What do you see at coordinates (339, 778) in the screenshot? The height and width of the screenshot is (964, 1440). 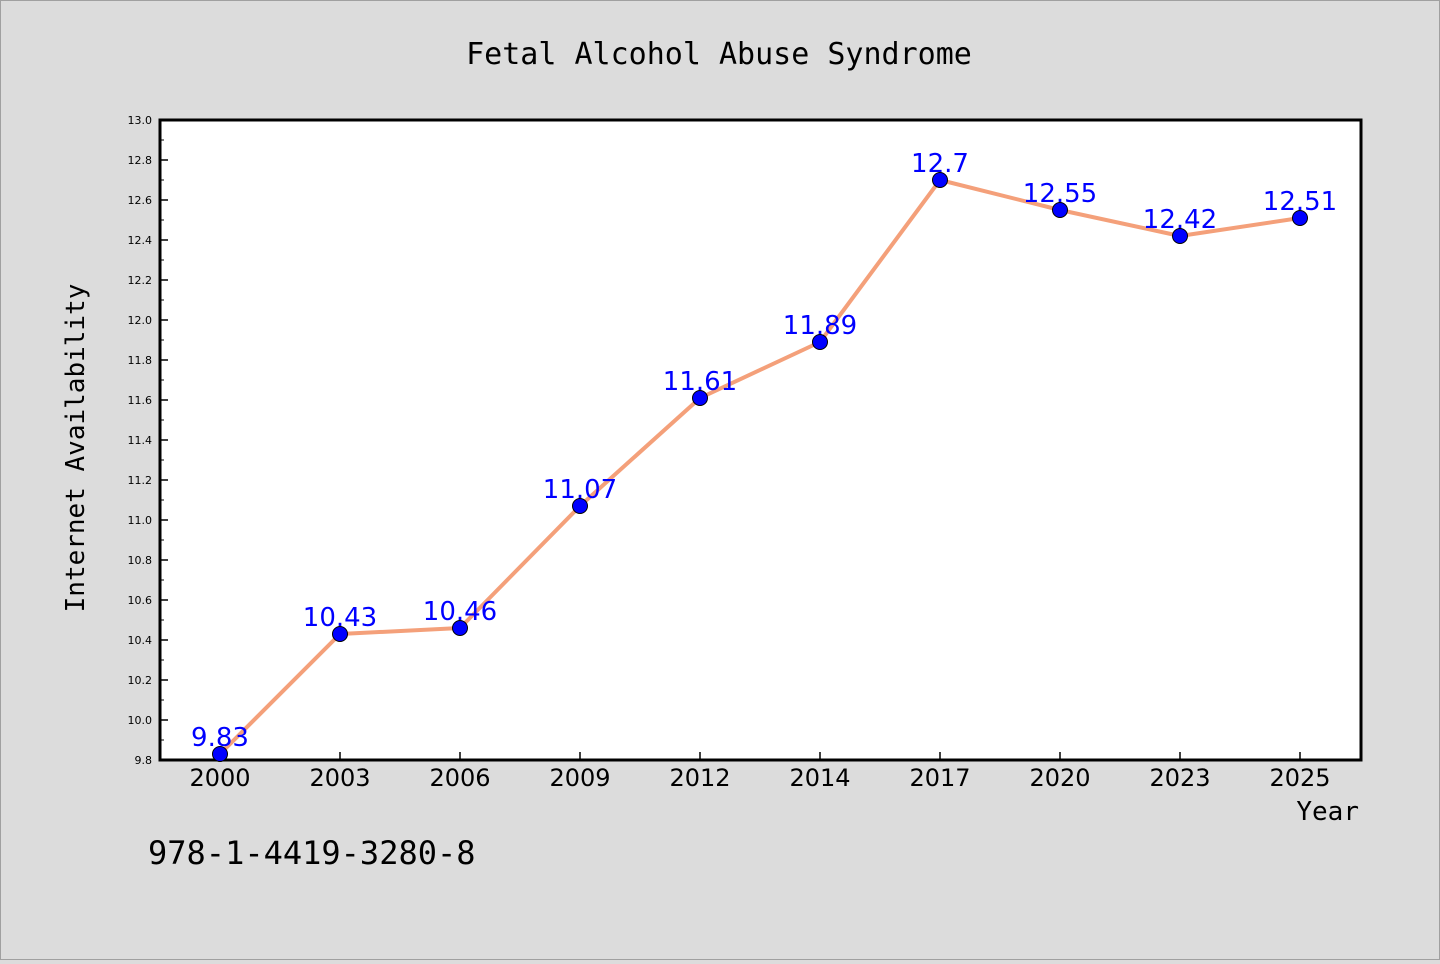 I see `x-tick-label: 2003` at bounding box center [339, 778].